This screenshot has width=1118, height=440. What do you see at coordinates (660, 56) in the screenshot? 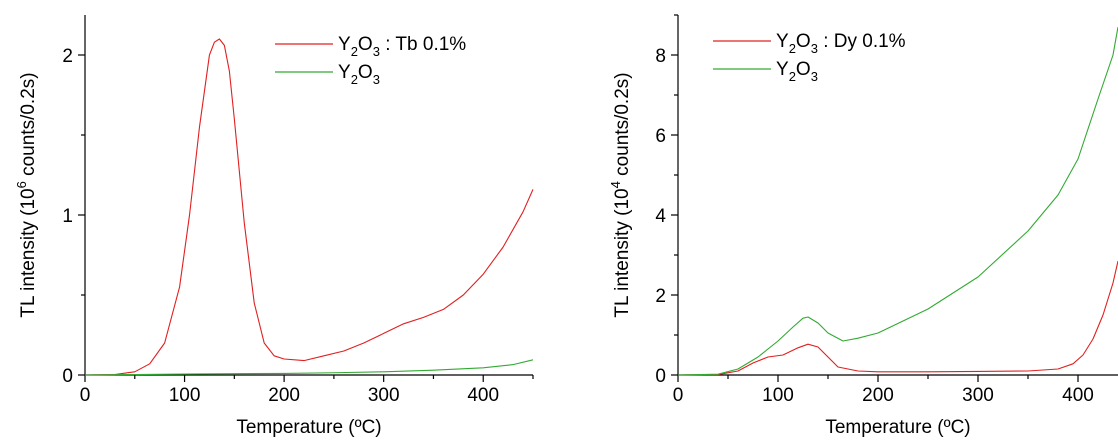
I see `y-tick-label: 8` at bounding box center [660, 56].